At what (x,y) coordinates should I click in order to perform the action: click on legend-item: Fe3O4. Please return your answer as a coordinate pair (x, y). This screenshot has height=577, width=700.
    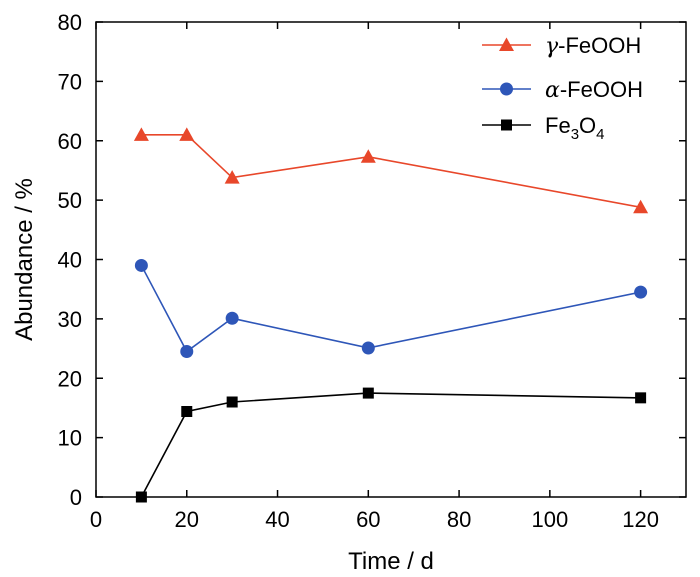
    Looking at the image, I should click on (543, 128).